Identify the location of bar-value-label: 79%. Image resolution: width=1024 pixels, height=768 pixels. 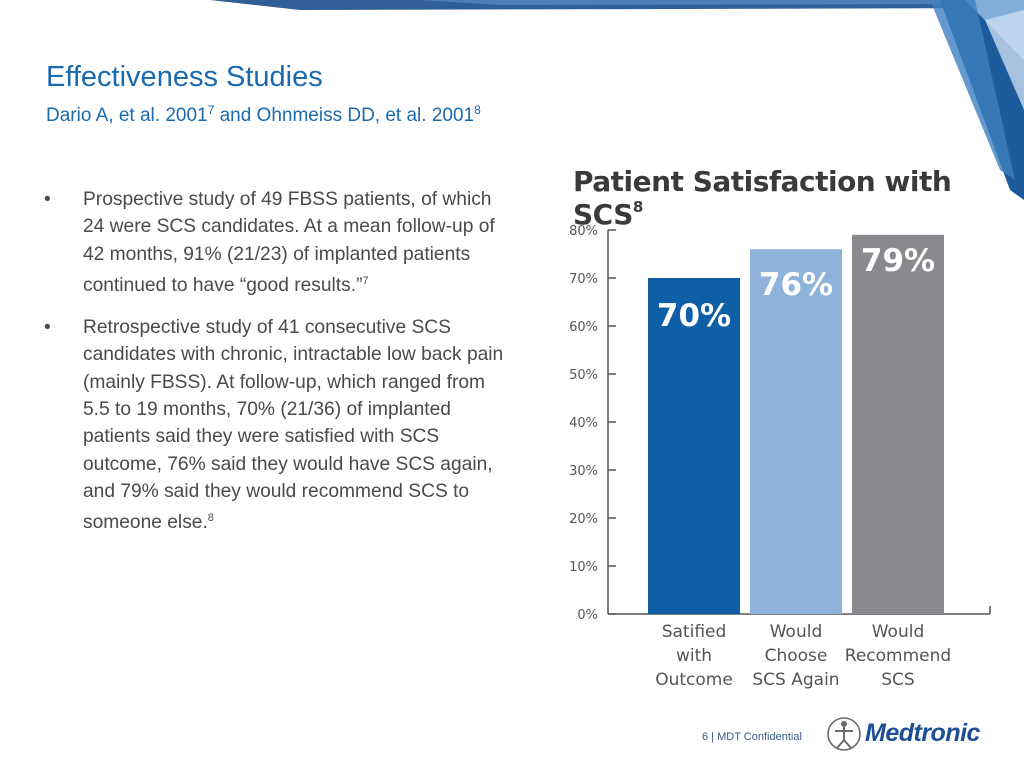
(898, 261).